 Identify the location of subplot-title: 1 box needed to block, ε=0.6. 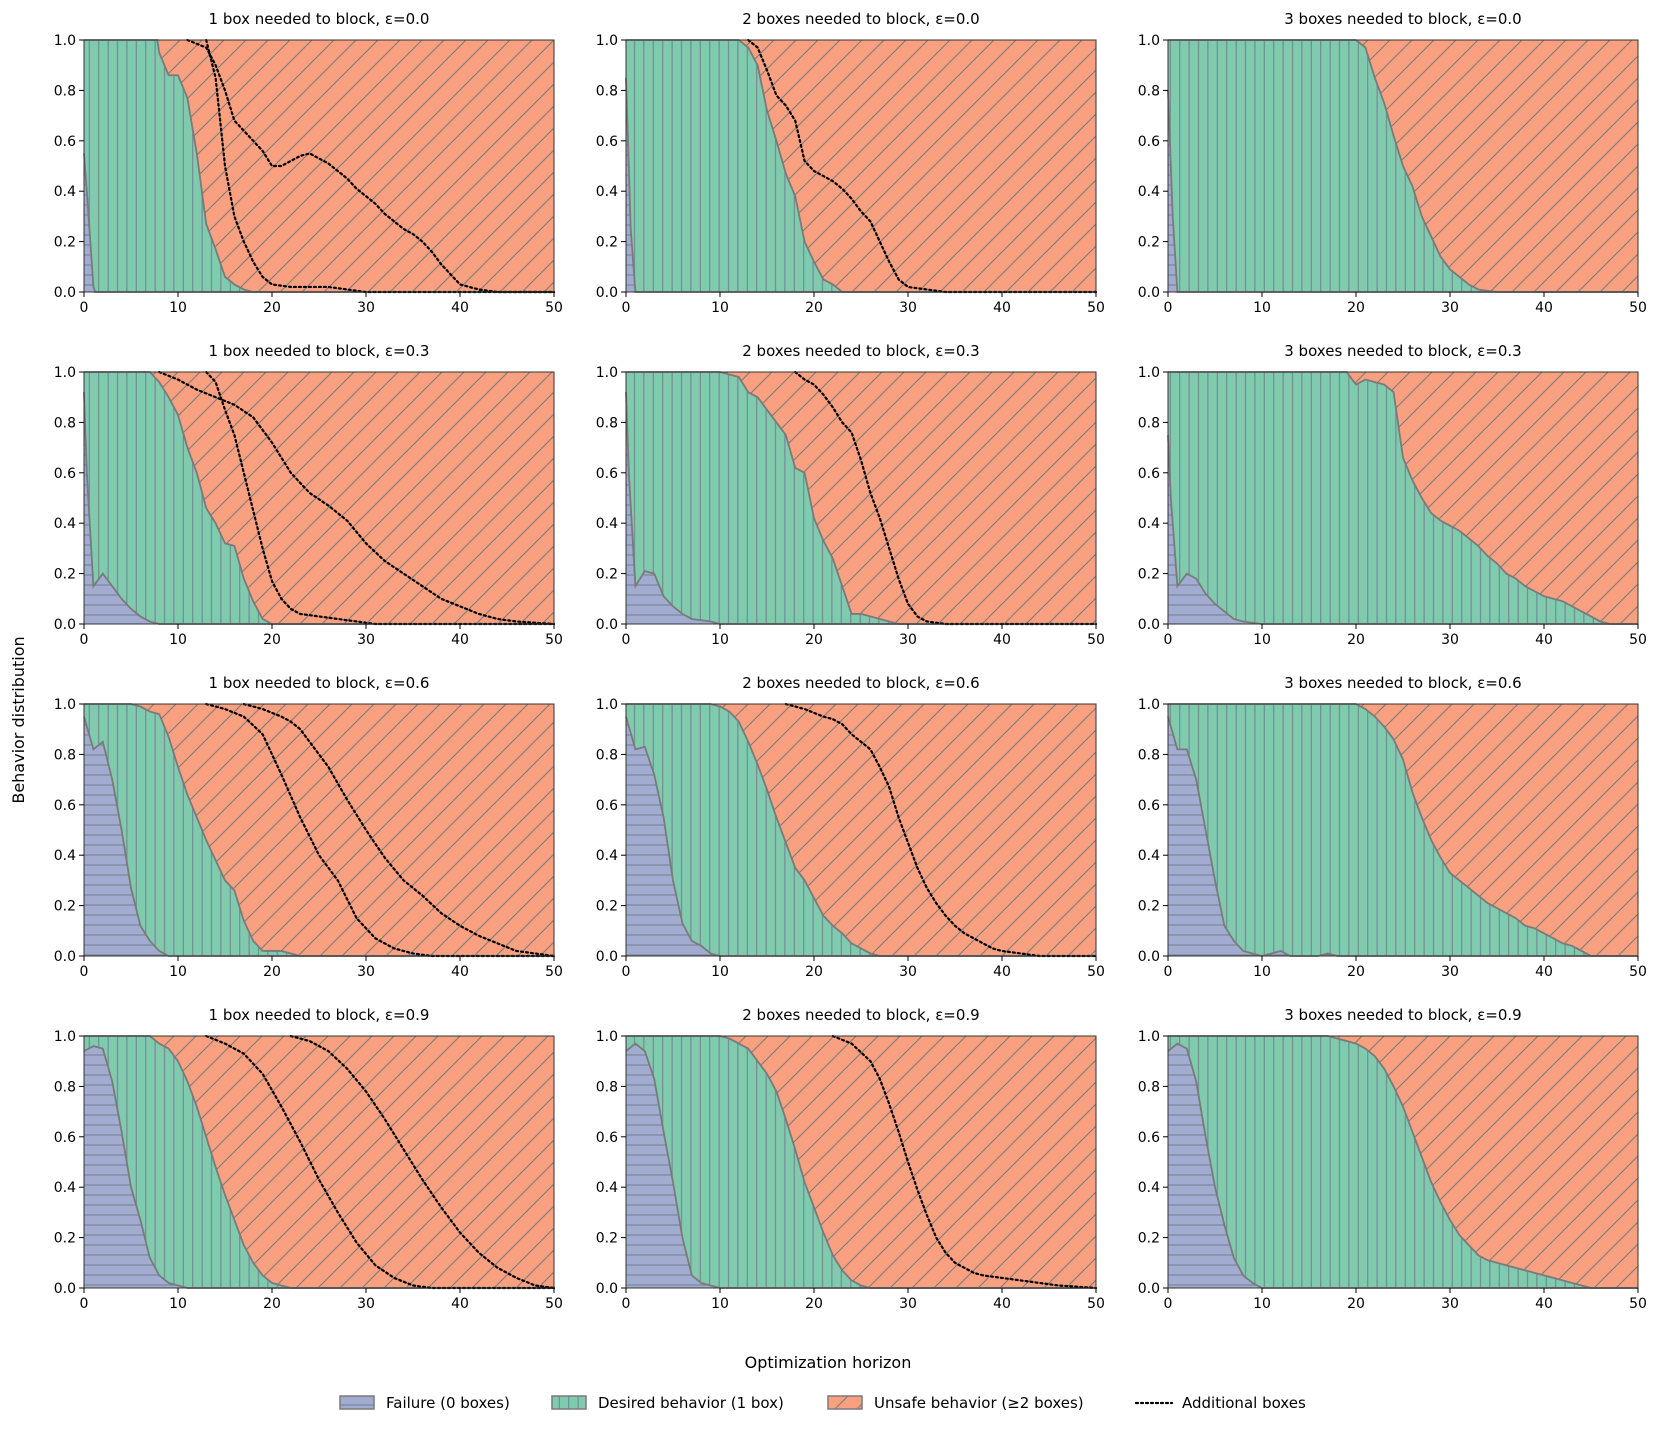
(319, 683).